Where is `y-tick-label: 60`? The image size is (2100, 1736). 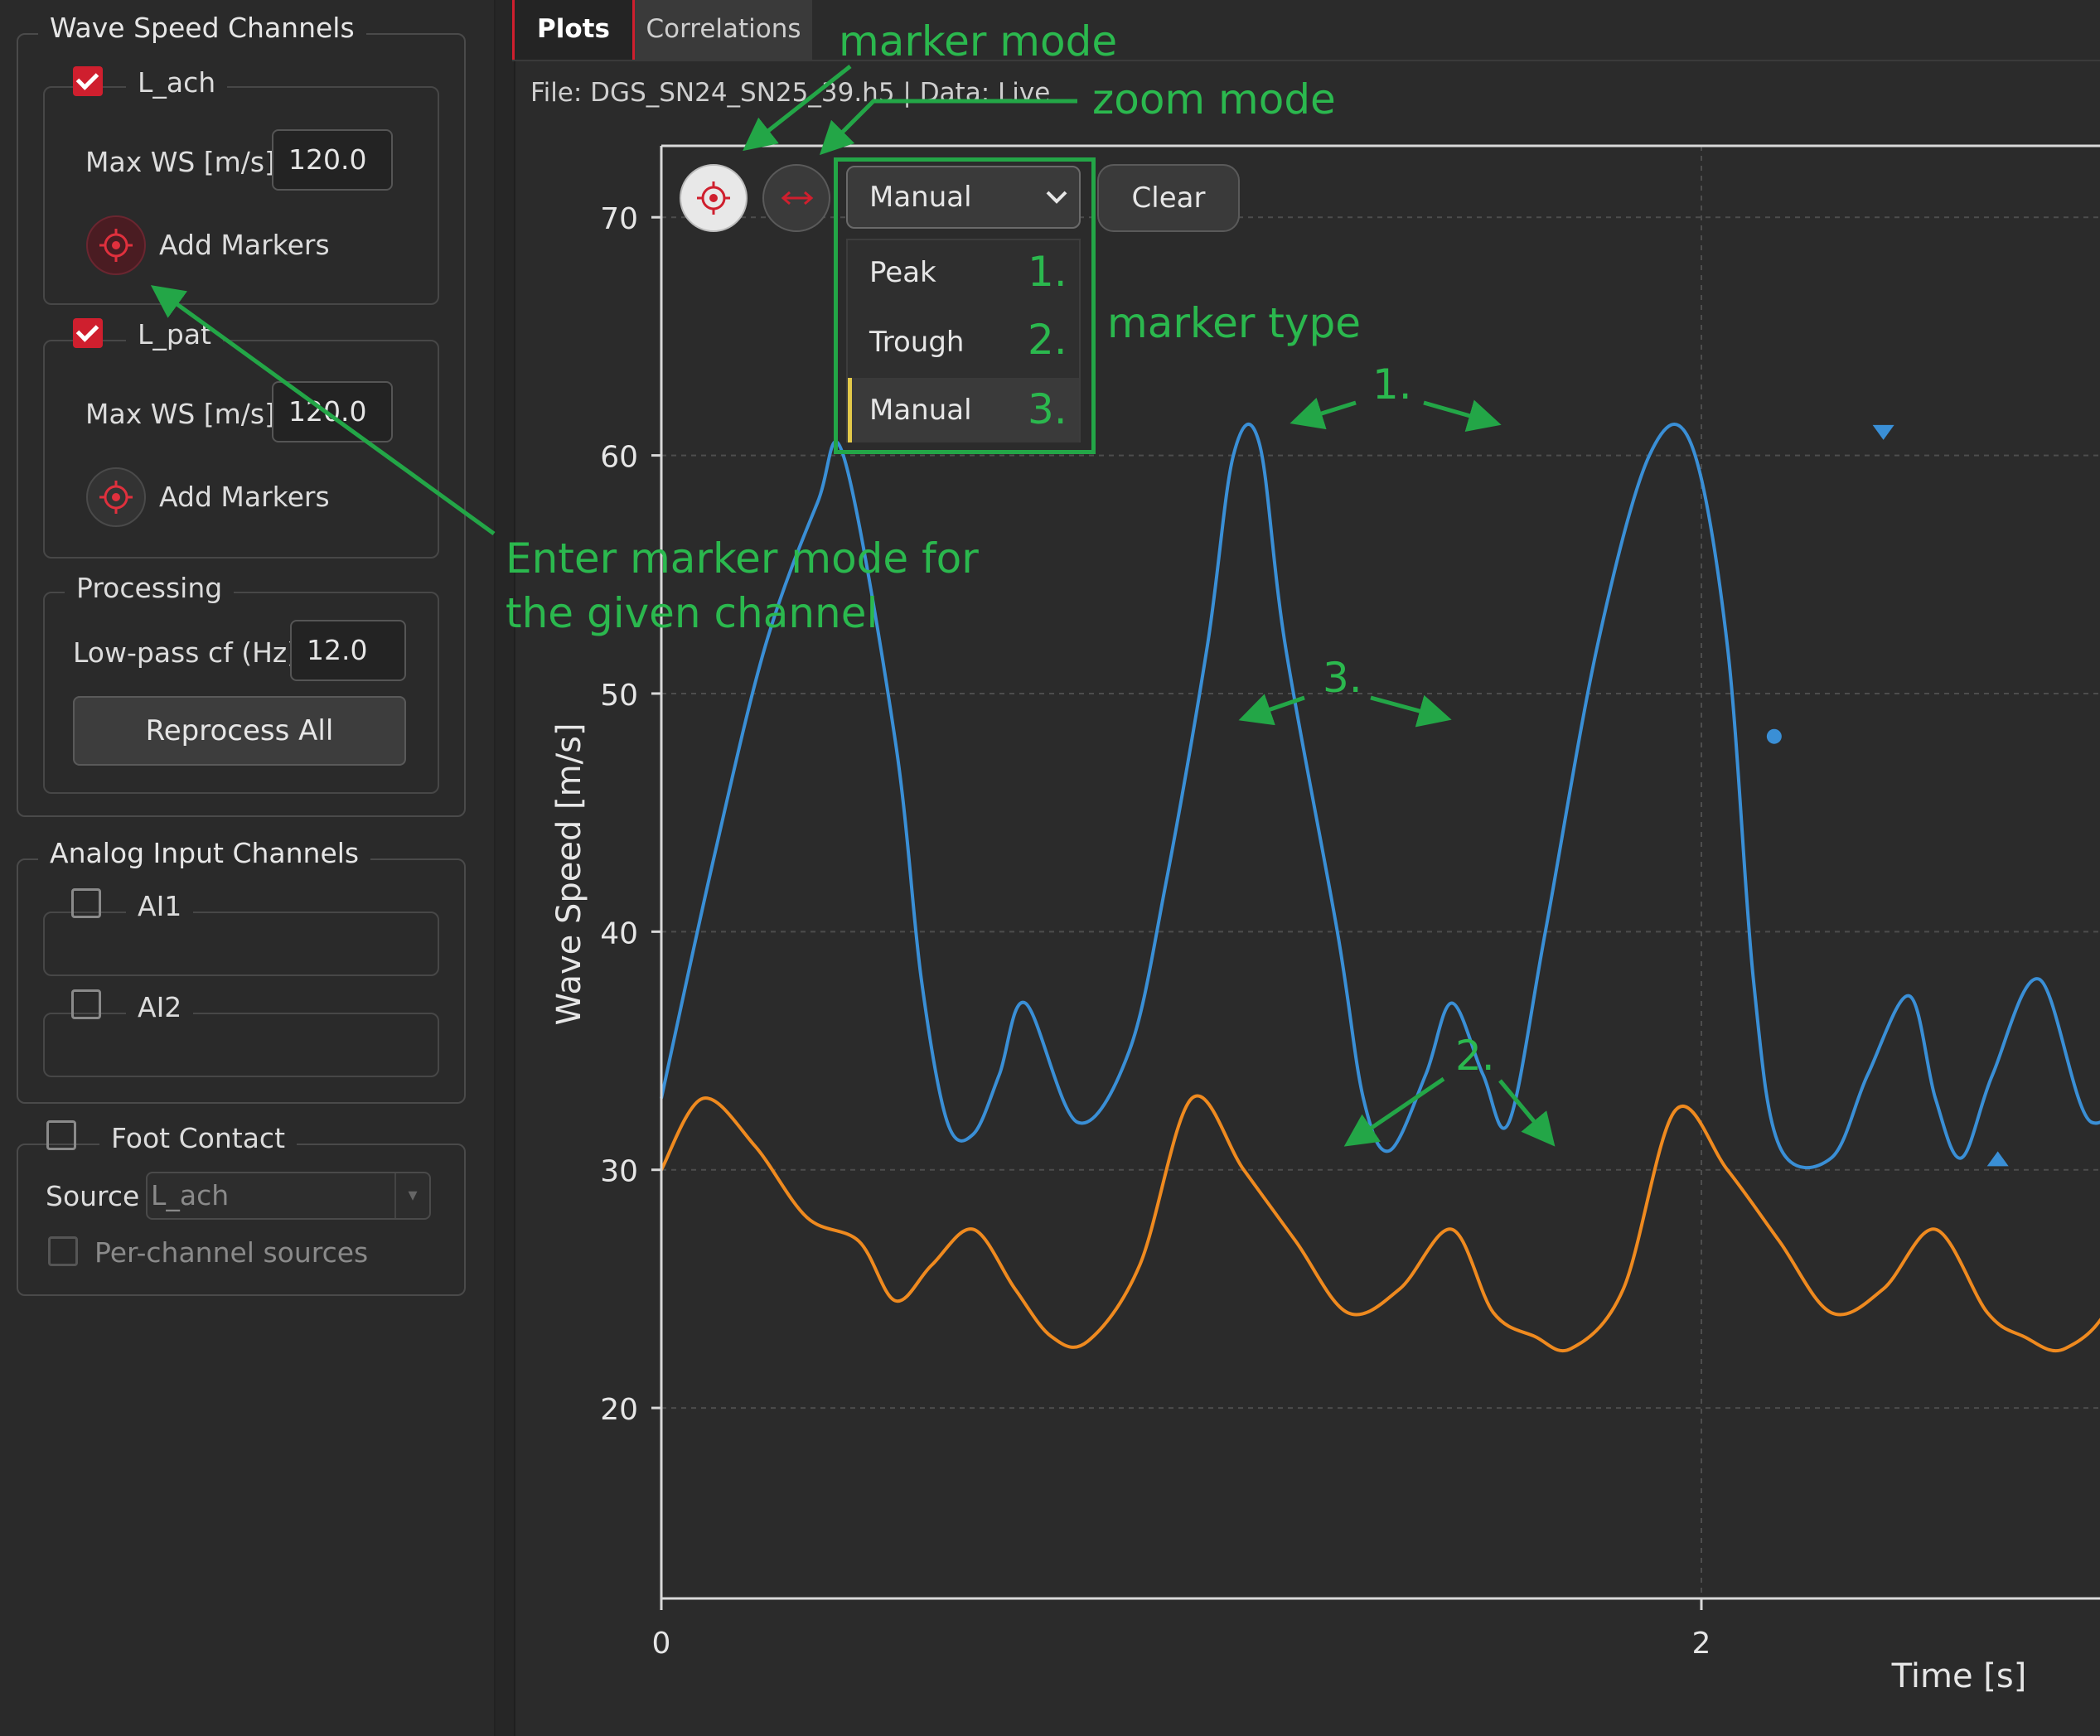 y-tick-label: 60 is located at coordinates (619, 458).